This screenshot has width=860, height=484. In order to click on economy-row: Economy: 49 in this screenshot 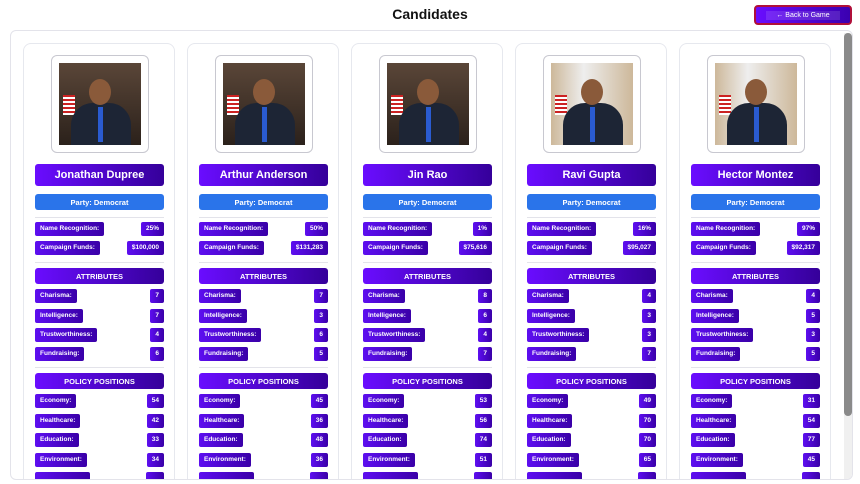, I will do `click(591, 401)`.